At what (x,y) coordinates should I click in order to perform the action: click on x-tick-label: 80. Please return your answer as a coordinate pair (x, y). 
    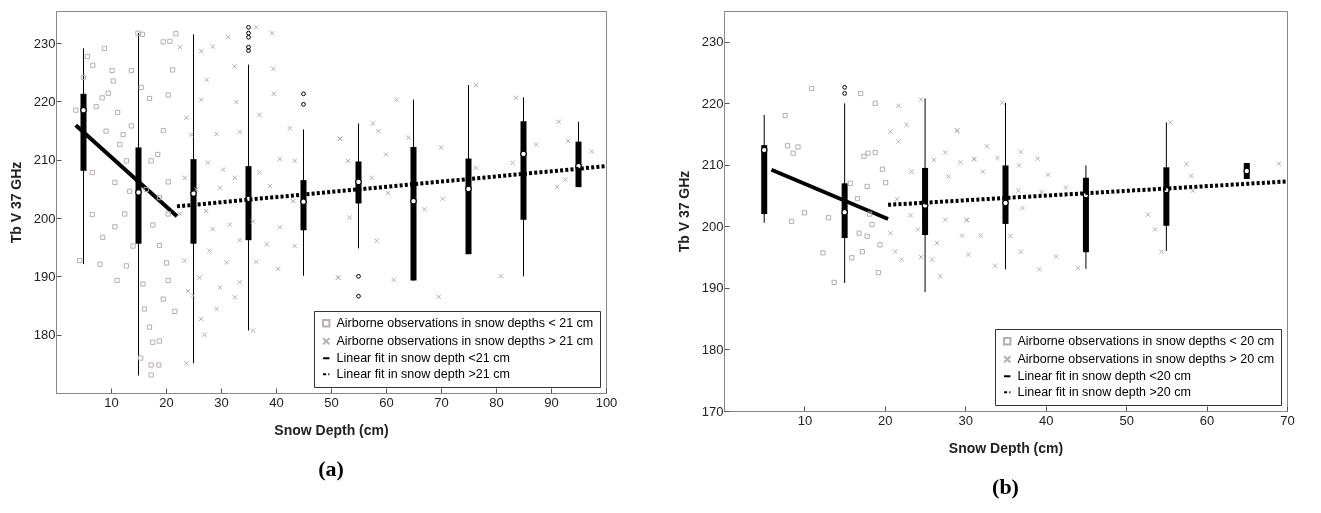
    Looking at the image, I should click on (496, 402).